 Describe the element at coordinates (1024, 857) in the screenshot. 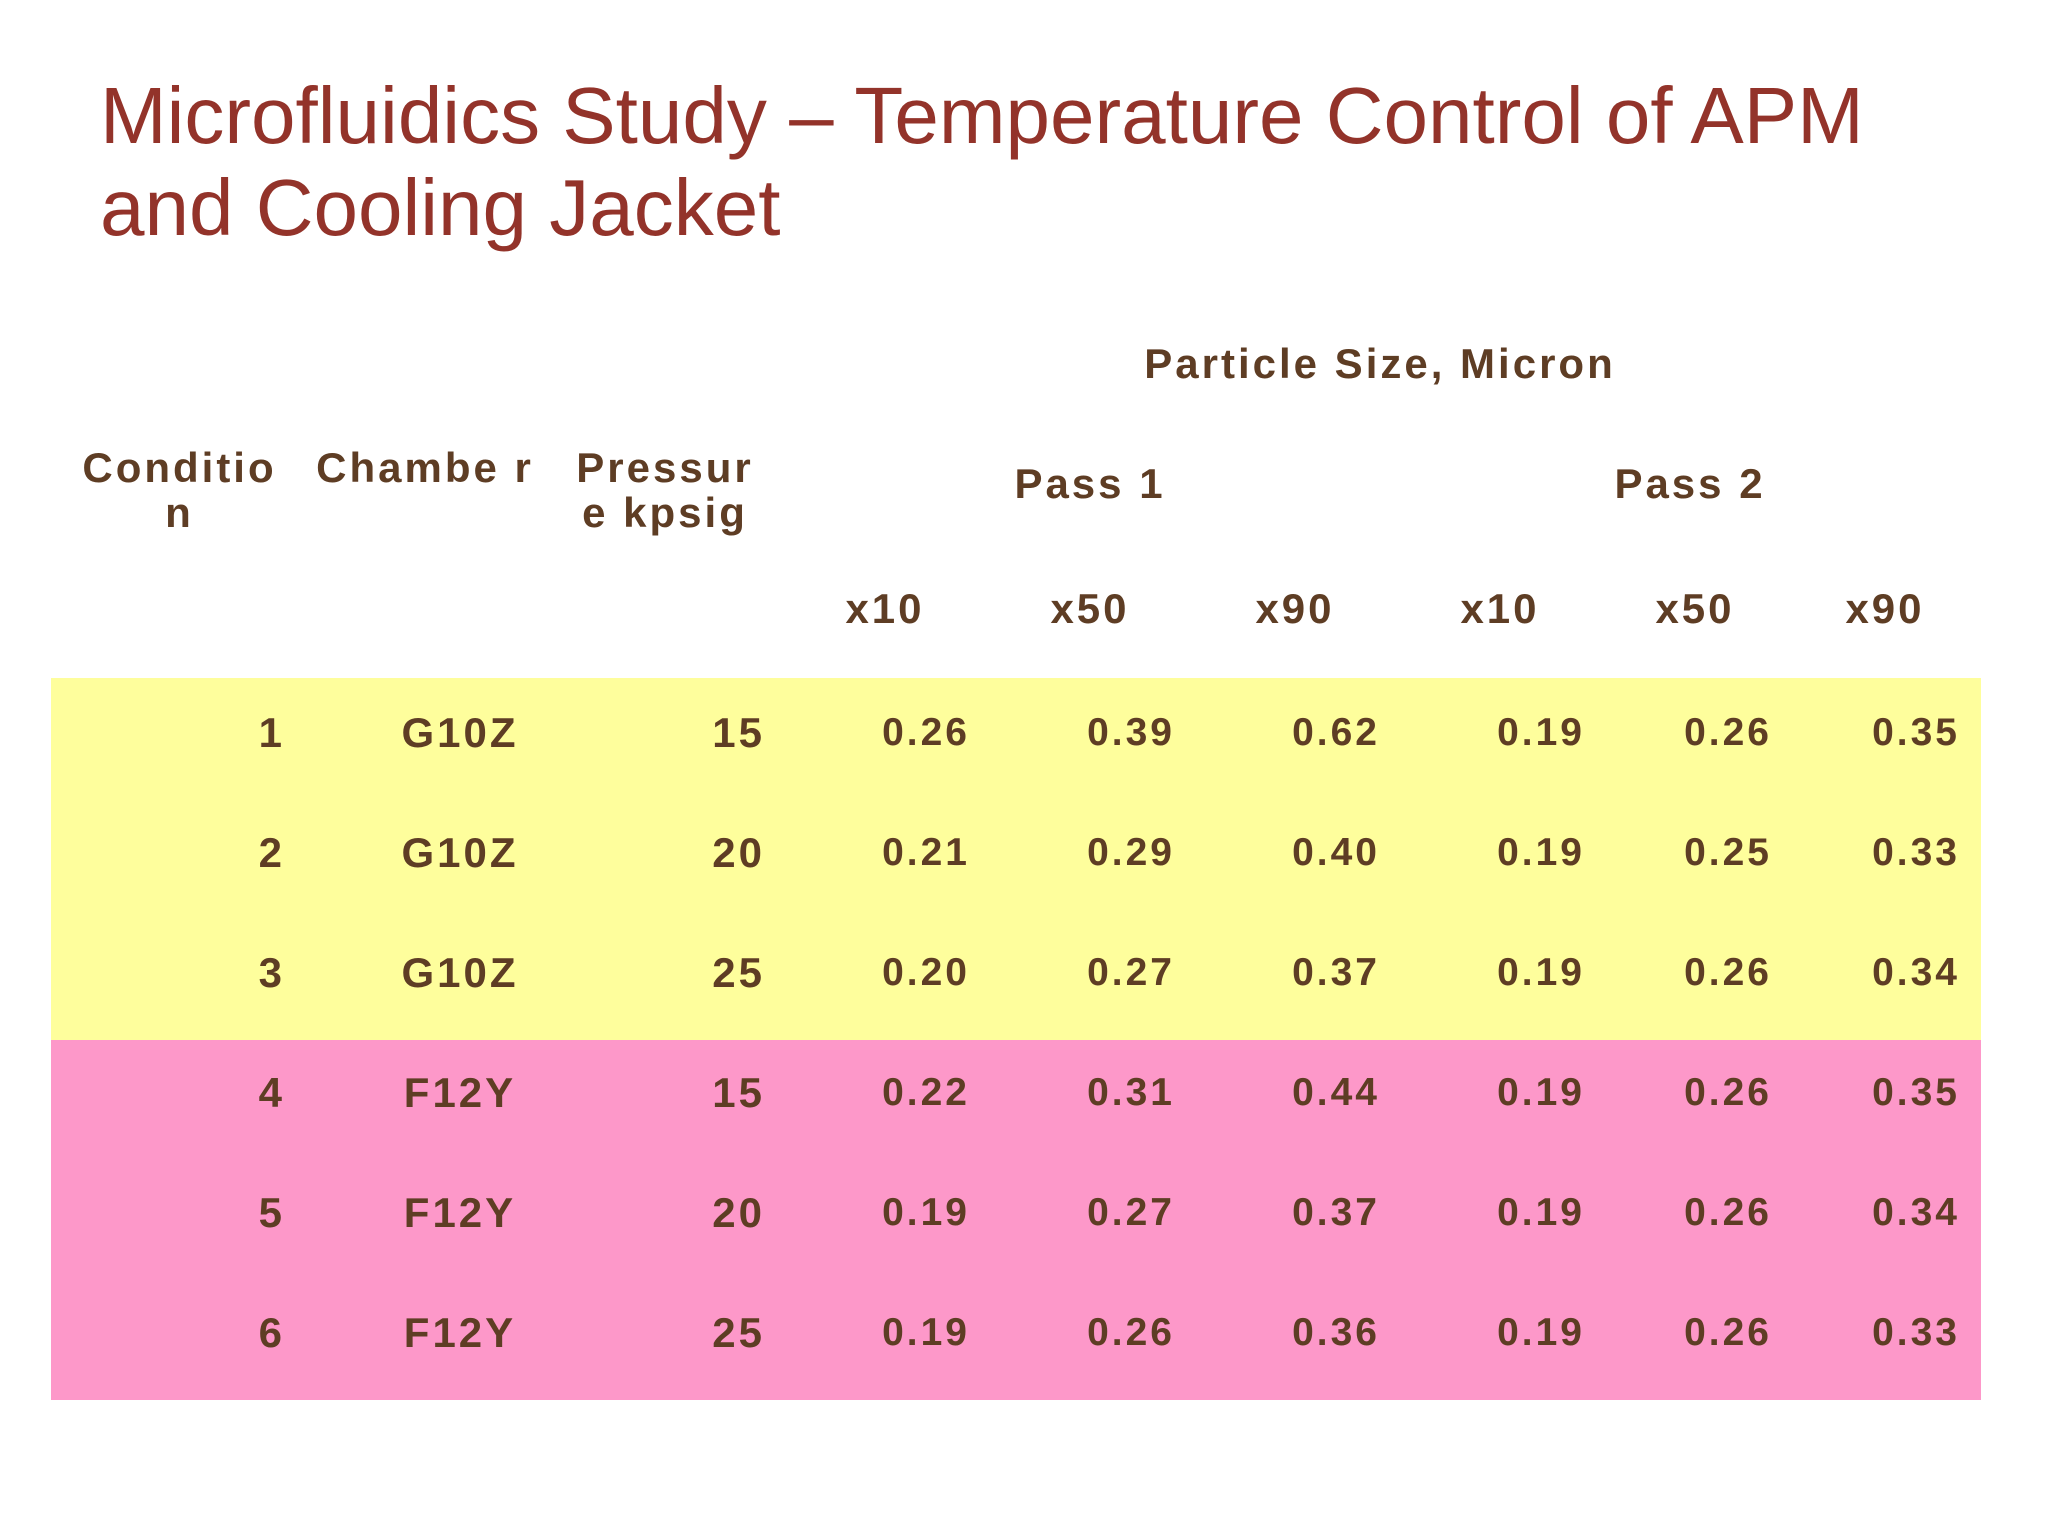

I see `table-row: 2 G10Z 20 0.21 0.29 0.40 0.19 0.25 0.33` at that location.